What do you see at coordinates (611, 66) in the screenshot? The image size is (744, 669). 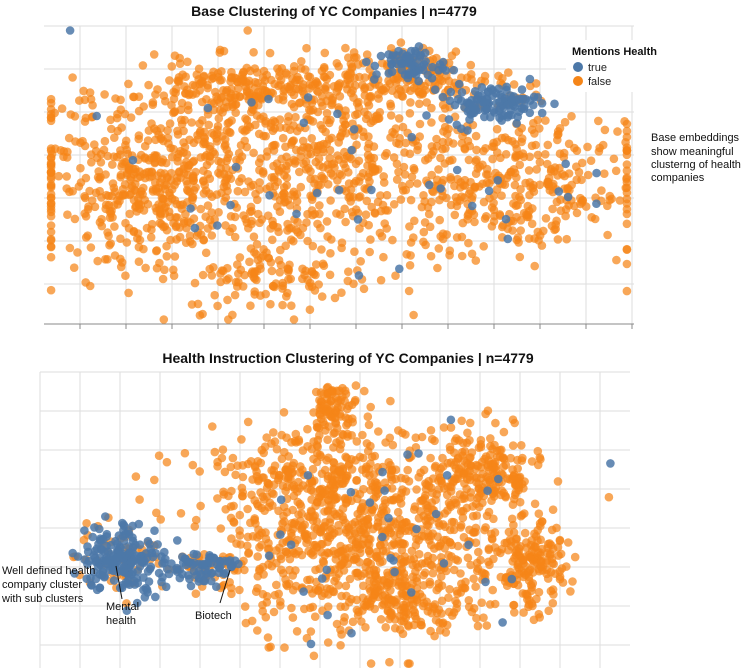 I see `legend: Mentions Health true false` at bounding box center [611, 66].